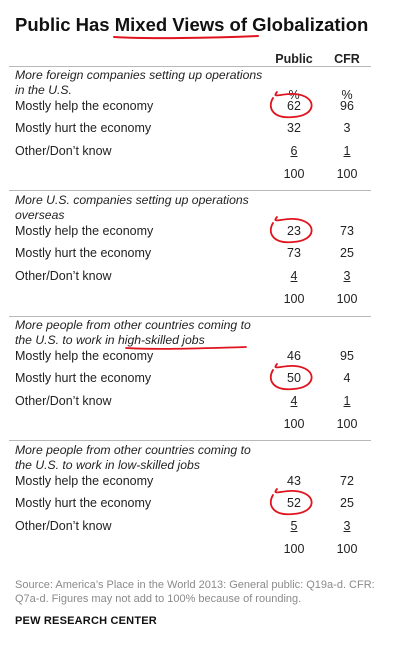 The image size is (403, 646). Describe the element at coordinates (294, 128) in the screenshot. I see `value-public: 32` at that location.